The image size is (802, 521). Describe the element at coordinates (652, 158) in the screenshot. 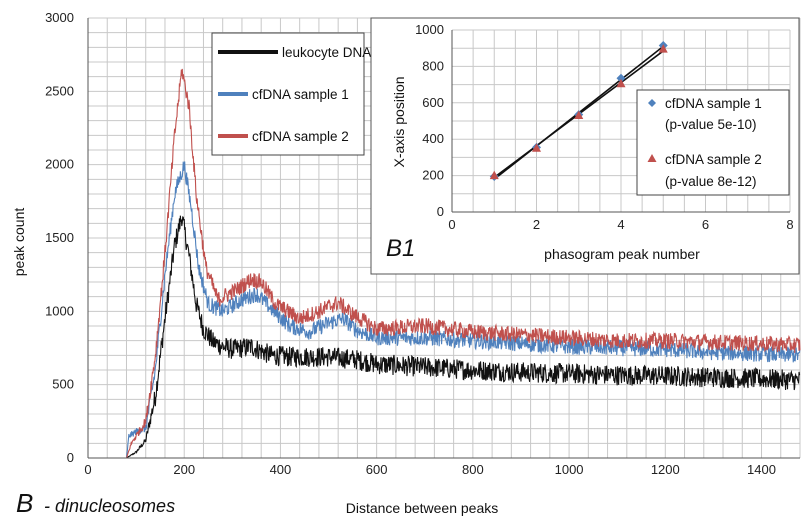

I see `legend-marker-triangle` at that location.